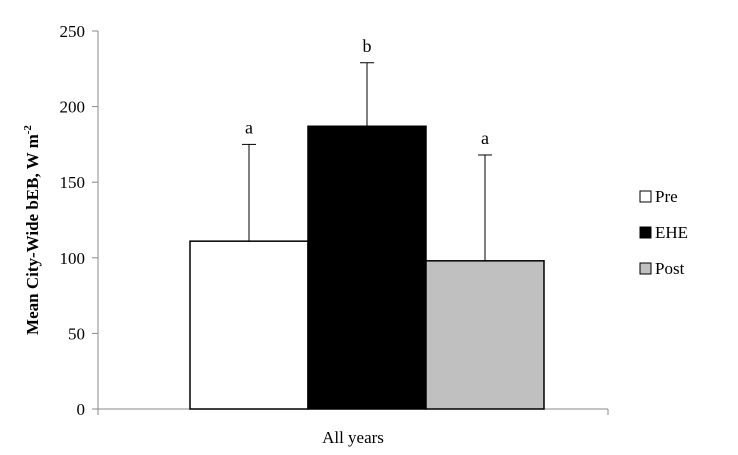  I want to click on error-bars-group, so click(367, 161).